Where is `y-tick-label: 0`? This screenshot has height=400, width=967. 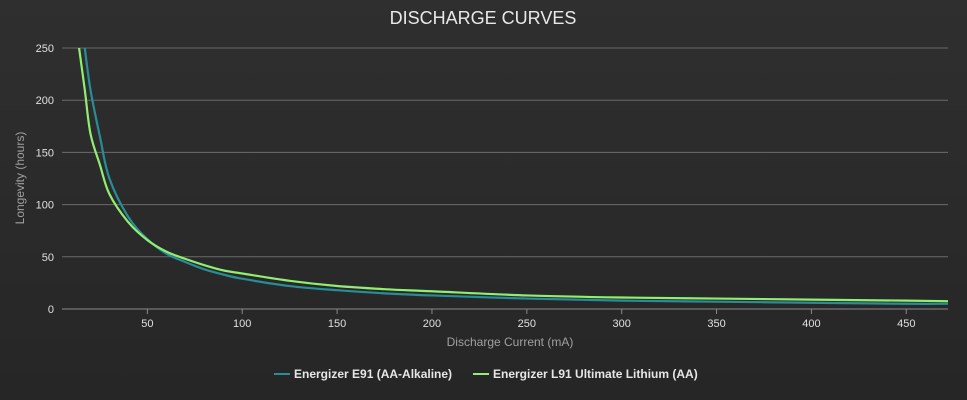 y-tick-label: 0 is located at coordinates (51, 310).